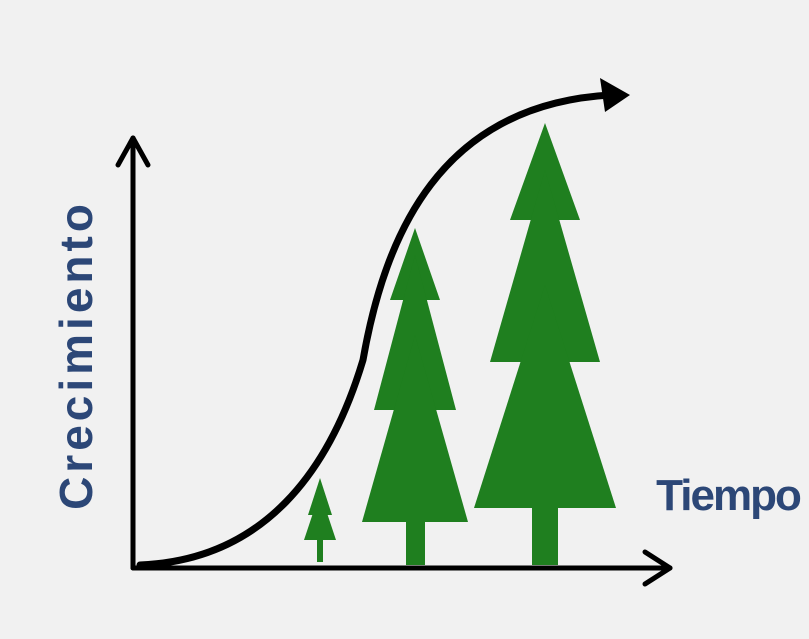 The width and height of the screenshot is (809, 639). What do you see at coordinates (76, 355) in the screenshot?
I see `y-axis-label: Crecimiento` at bounding box center [76, 355].